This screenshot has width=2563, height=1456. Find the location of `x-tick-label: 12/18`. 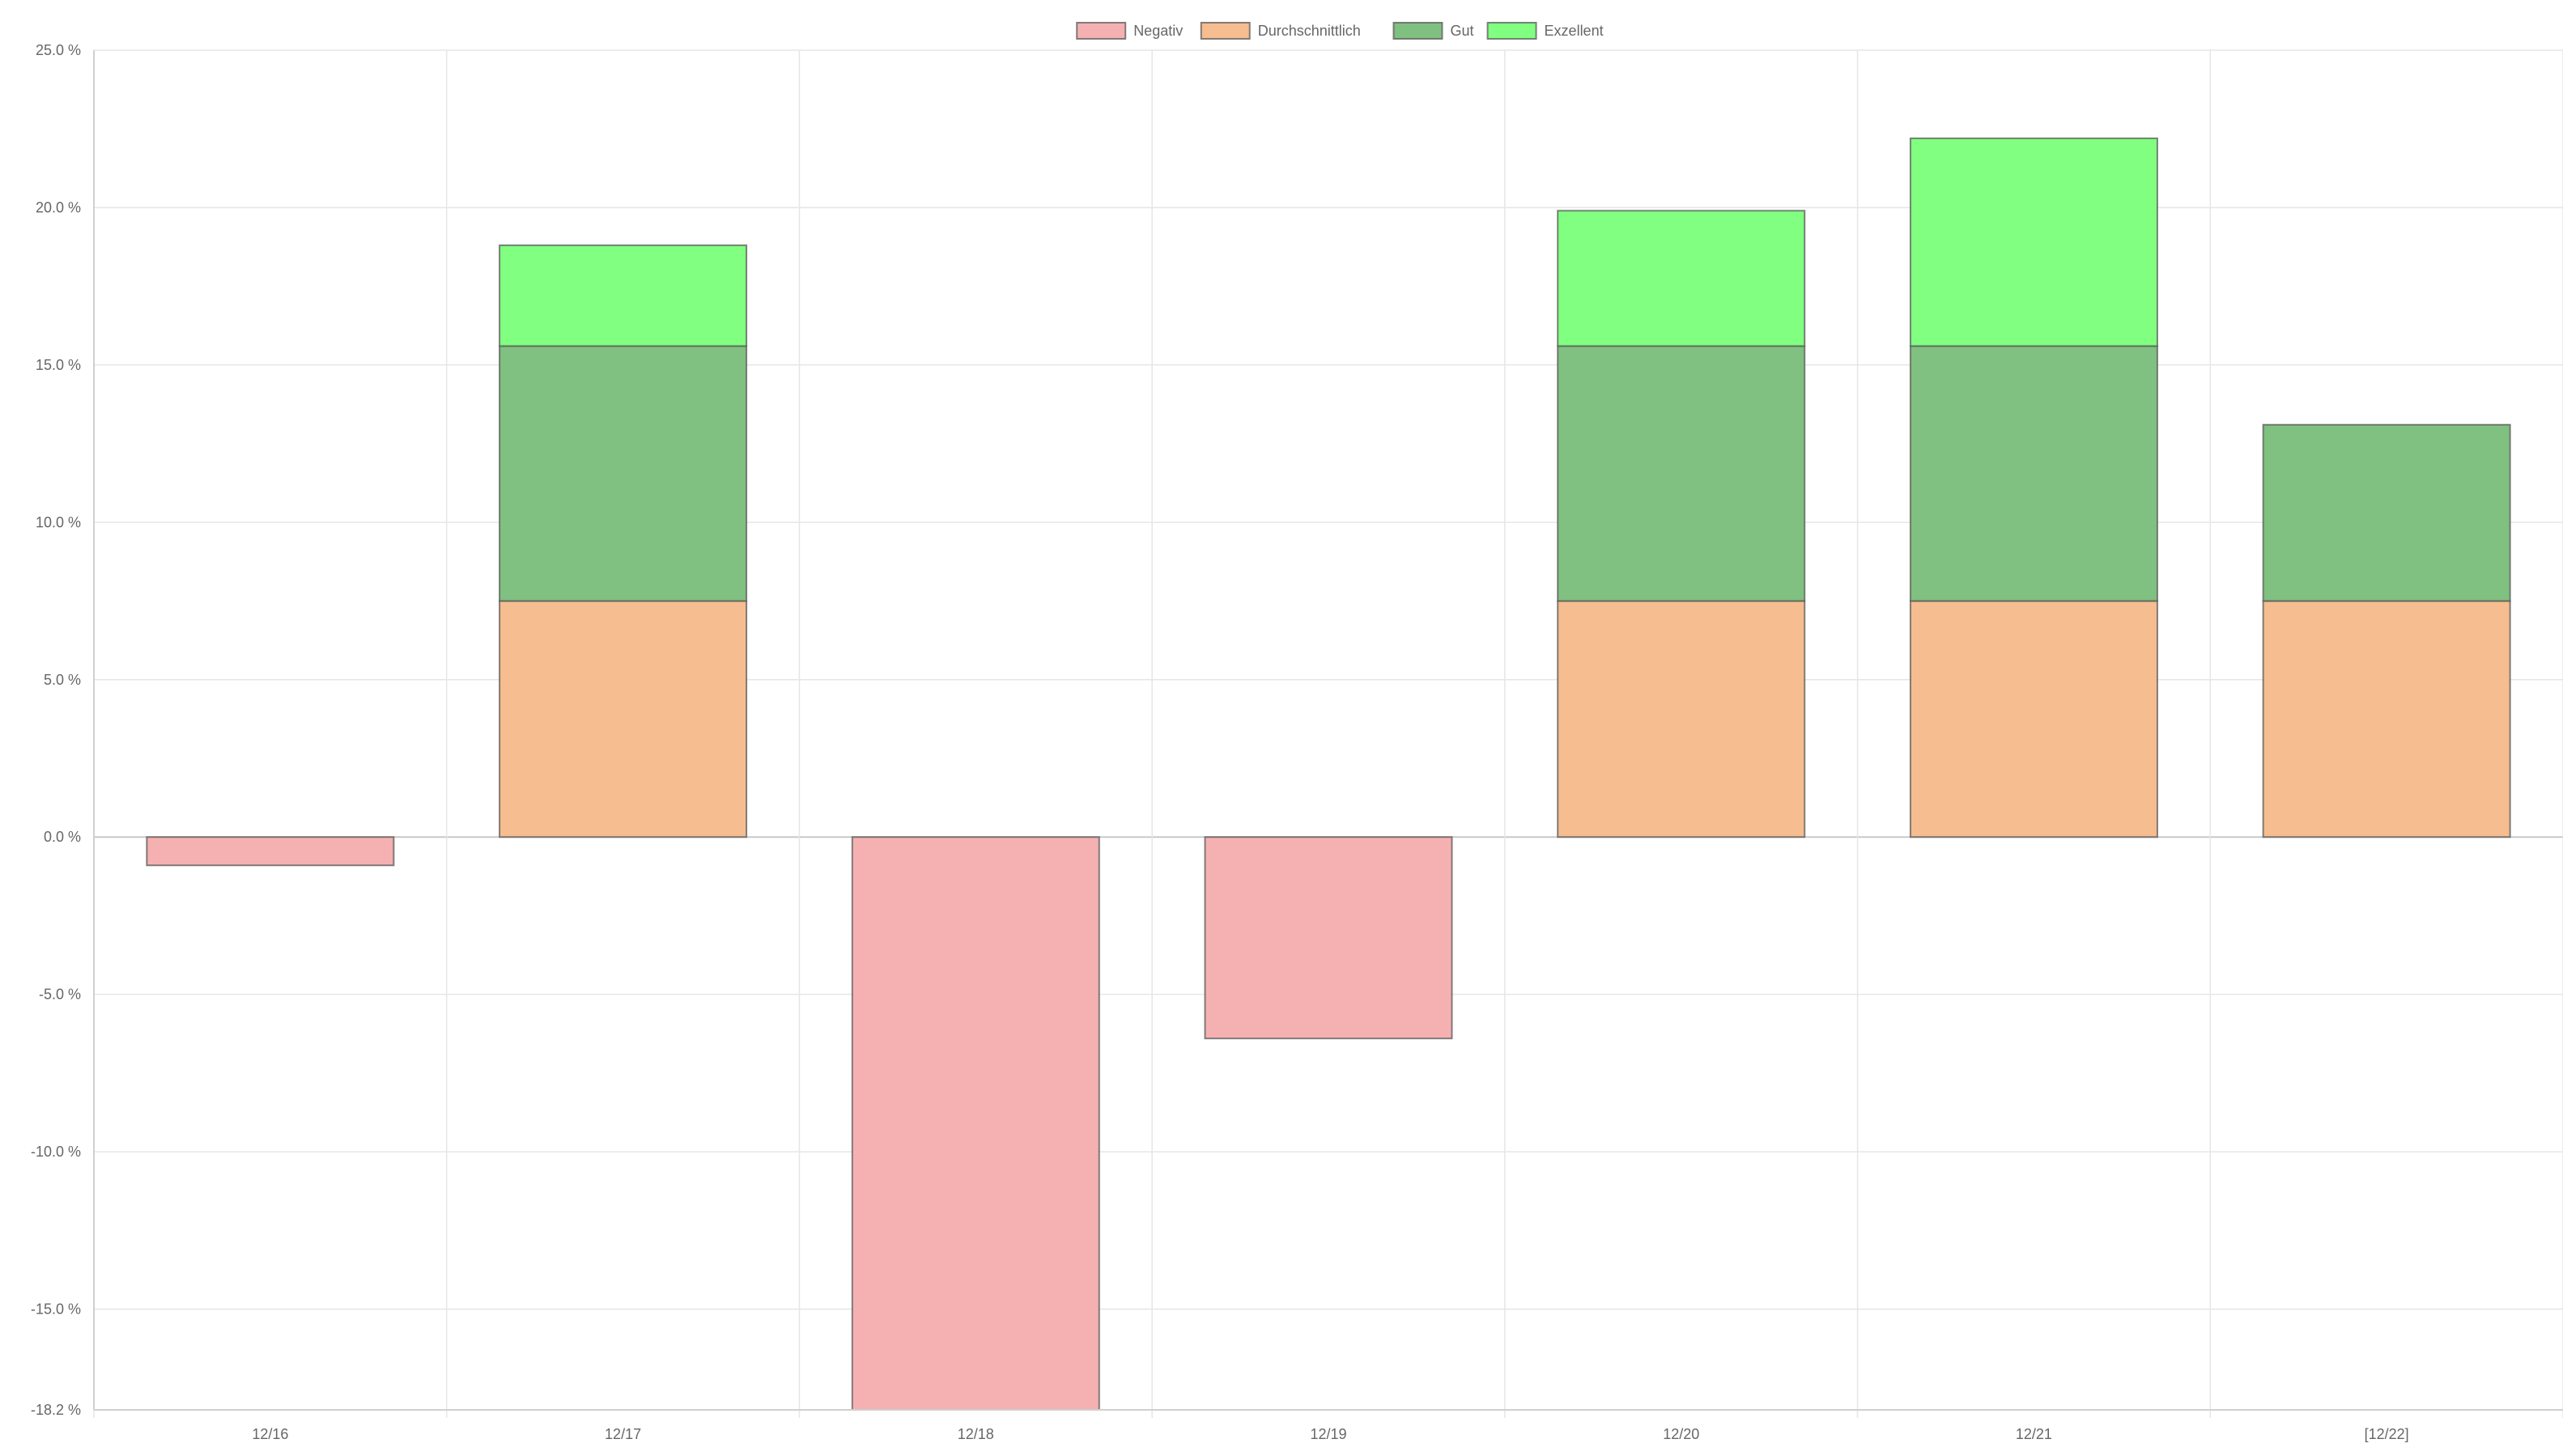

x-tick-label: 12/18 is located at coordinates (976, 1434).